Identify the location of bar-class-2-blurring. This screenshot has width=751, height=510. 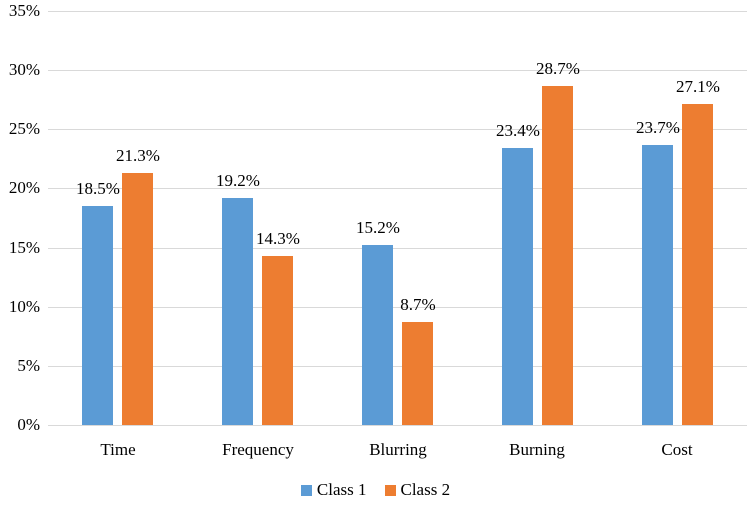
(417, 373).